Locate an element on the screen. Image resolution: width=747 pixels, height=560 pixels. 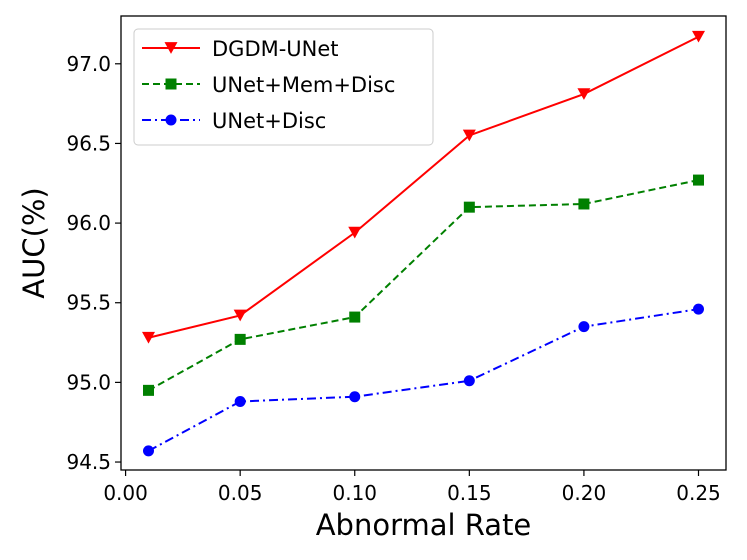
x-tick-label: 0.10 is located at coordinates (354, 493).